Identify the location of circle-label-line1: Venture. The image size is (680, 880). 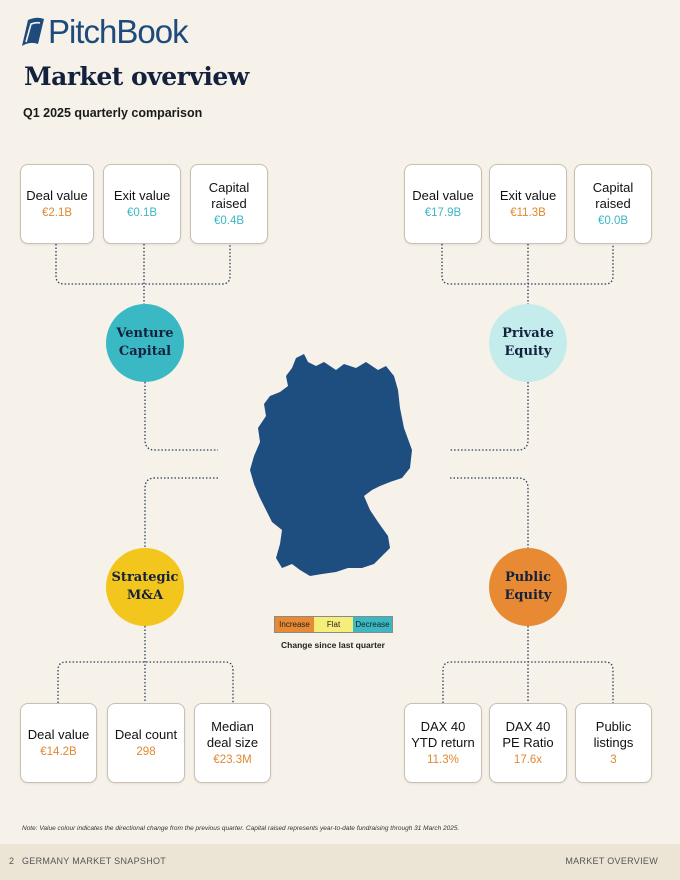
(145, 333).